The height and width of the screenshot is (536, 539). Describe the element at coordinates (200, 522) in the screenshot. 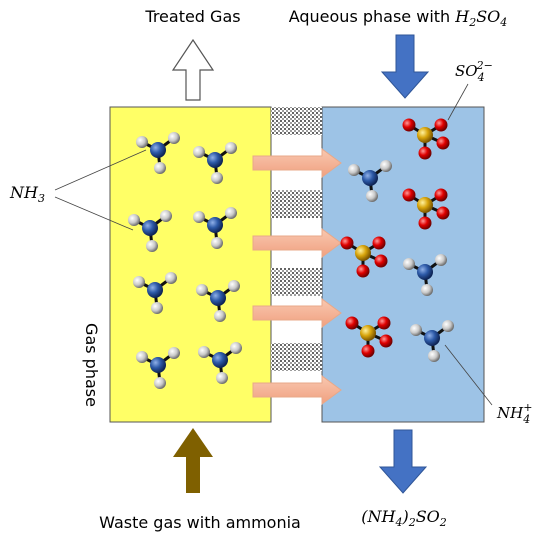

I see `waste-gas-label: Waste gas with ammonia` at that location.